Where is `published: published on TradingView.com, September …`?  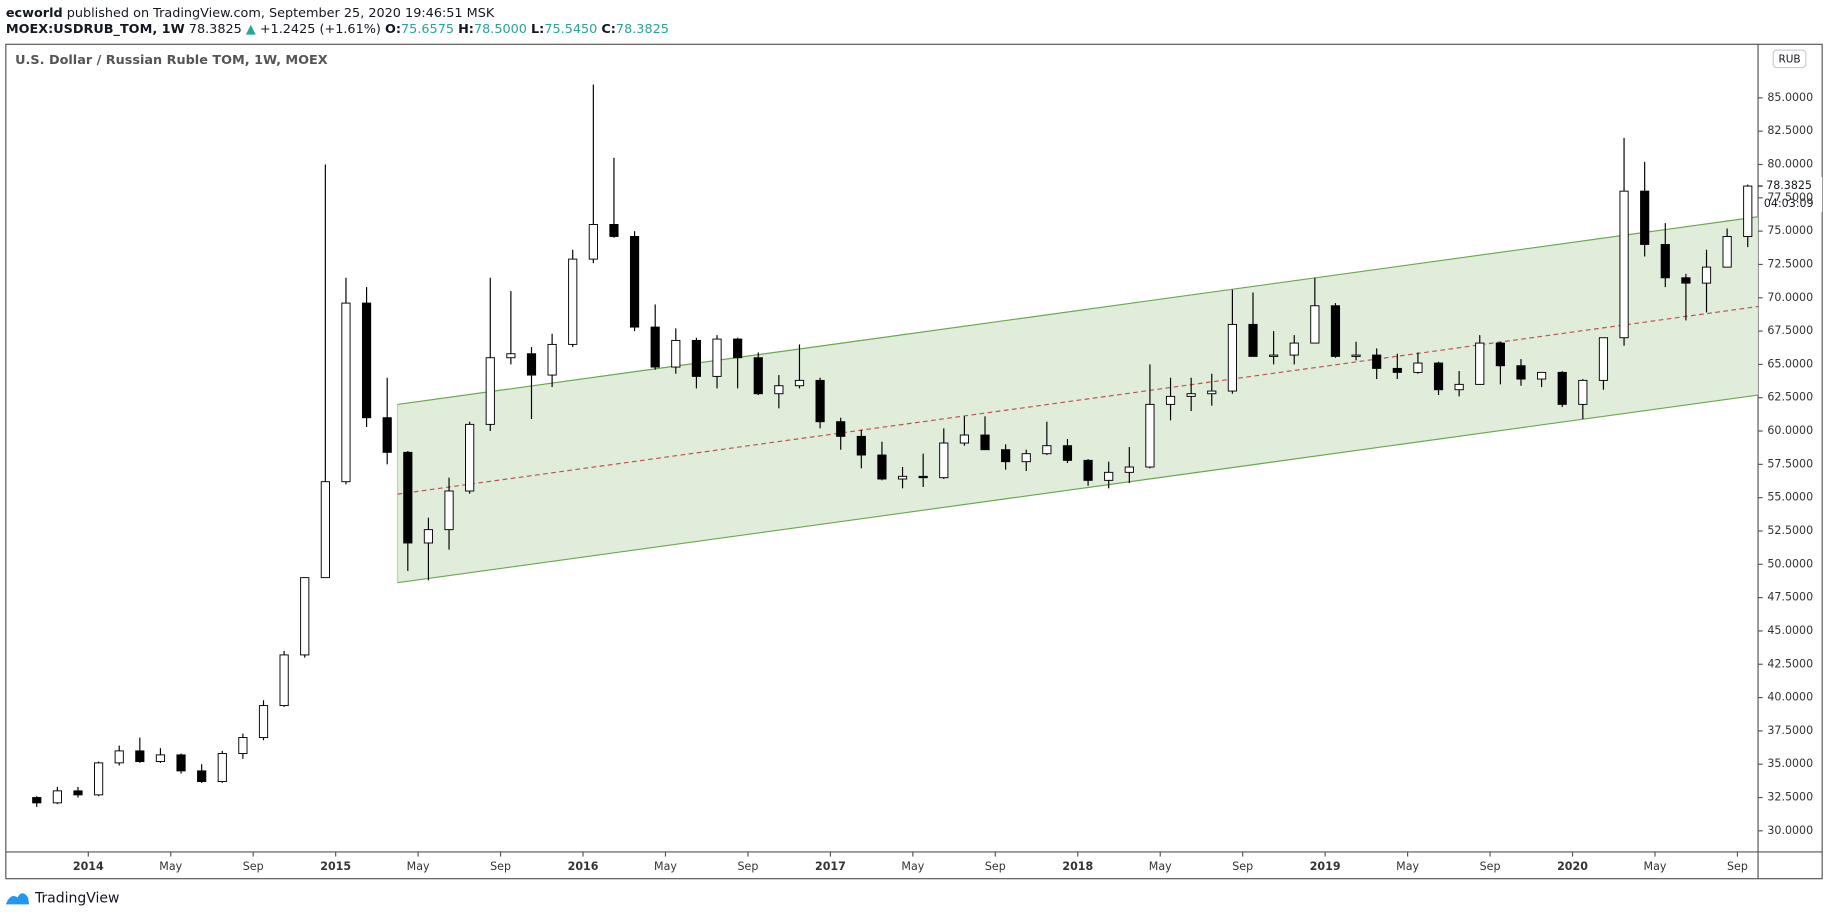 published: published on TradingView.com, September … is located at coordinates (281, 12).